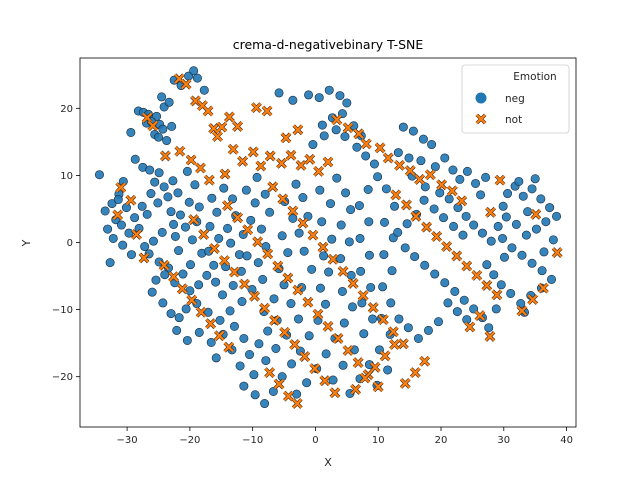 Image resolution: width=640 pixels, height=480 pixels. Describe the element at coordinates (26, 243) in the screenshot. I see `y-axis-label: Y` at that location.